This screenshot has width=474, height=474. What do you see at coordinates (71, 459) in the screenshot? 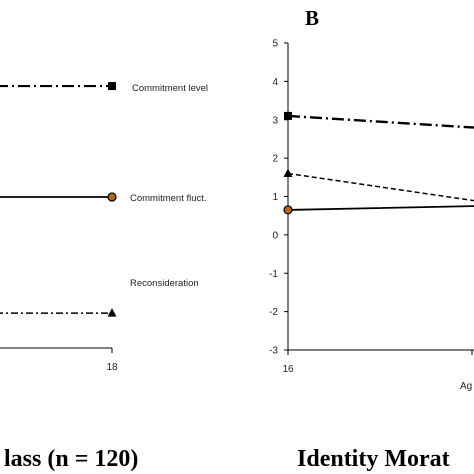
I see `panel-a-caption: lass (n = 120)` at bounding box center [71, 459].